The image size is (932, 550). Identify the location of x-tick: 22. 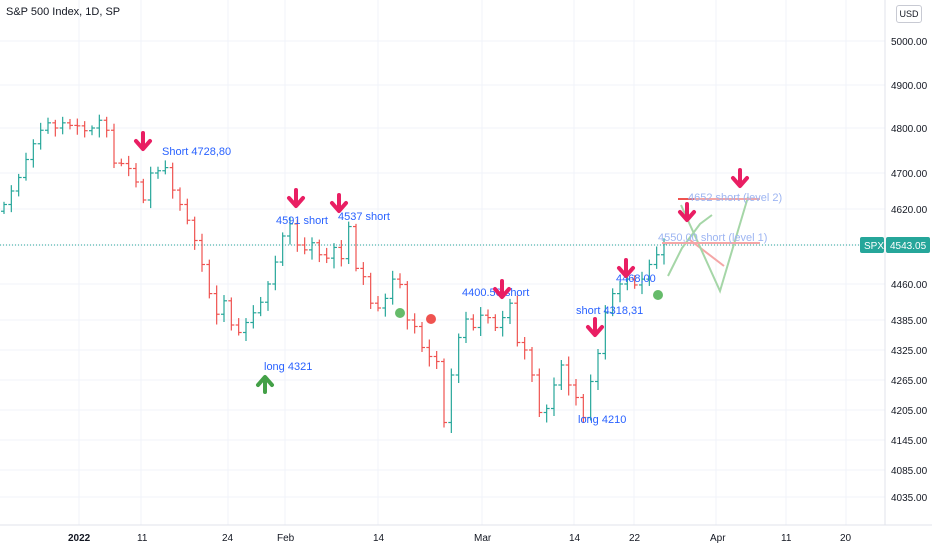
(635, 538).